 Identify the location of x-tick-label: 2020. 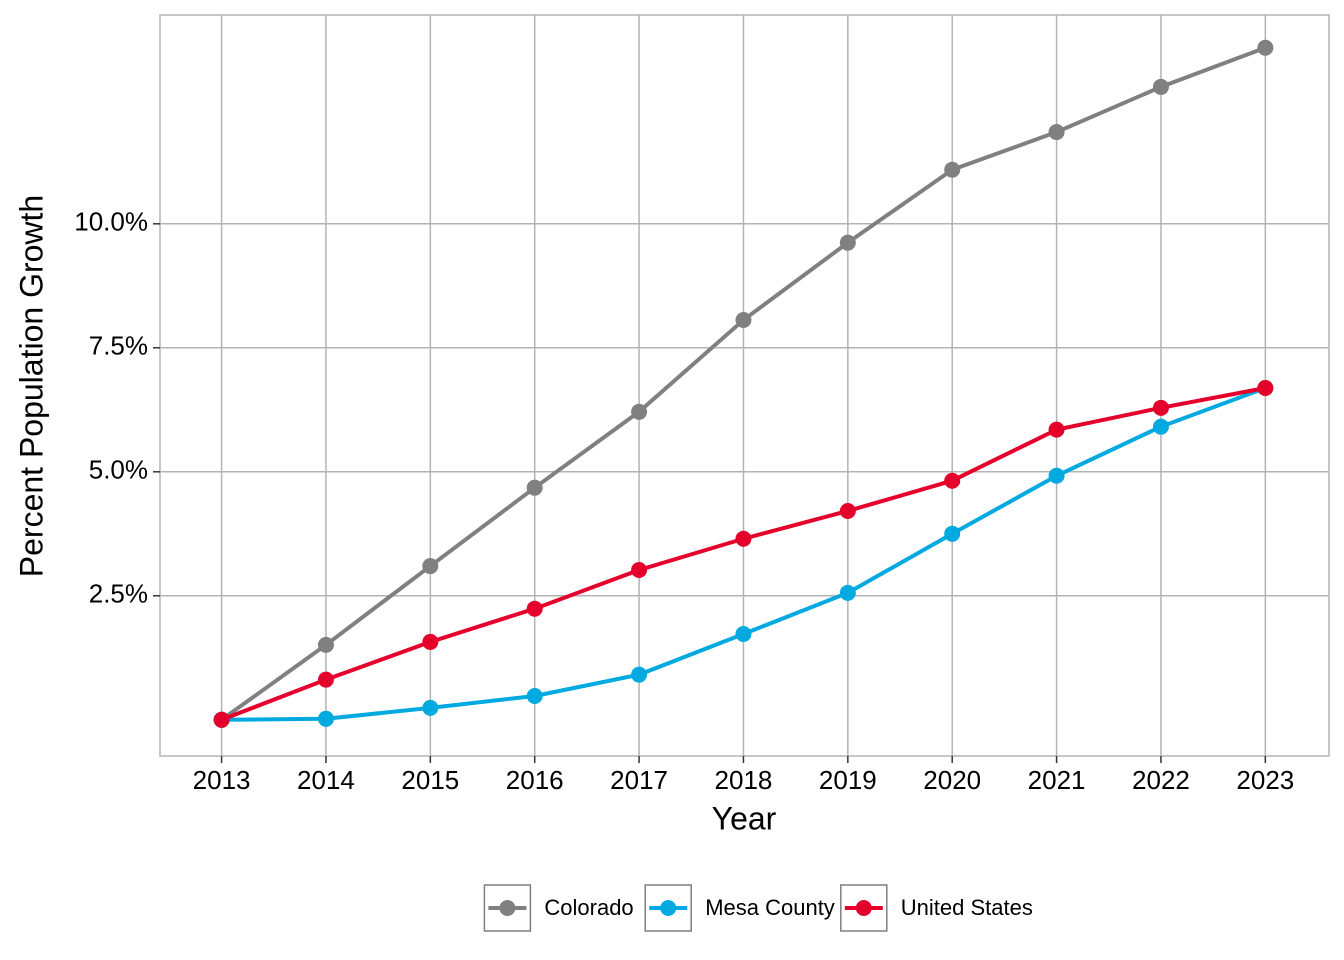
(952, 780).